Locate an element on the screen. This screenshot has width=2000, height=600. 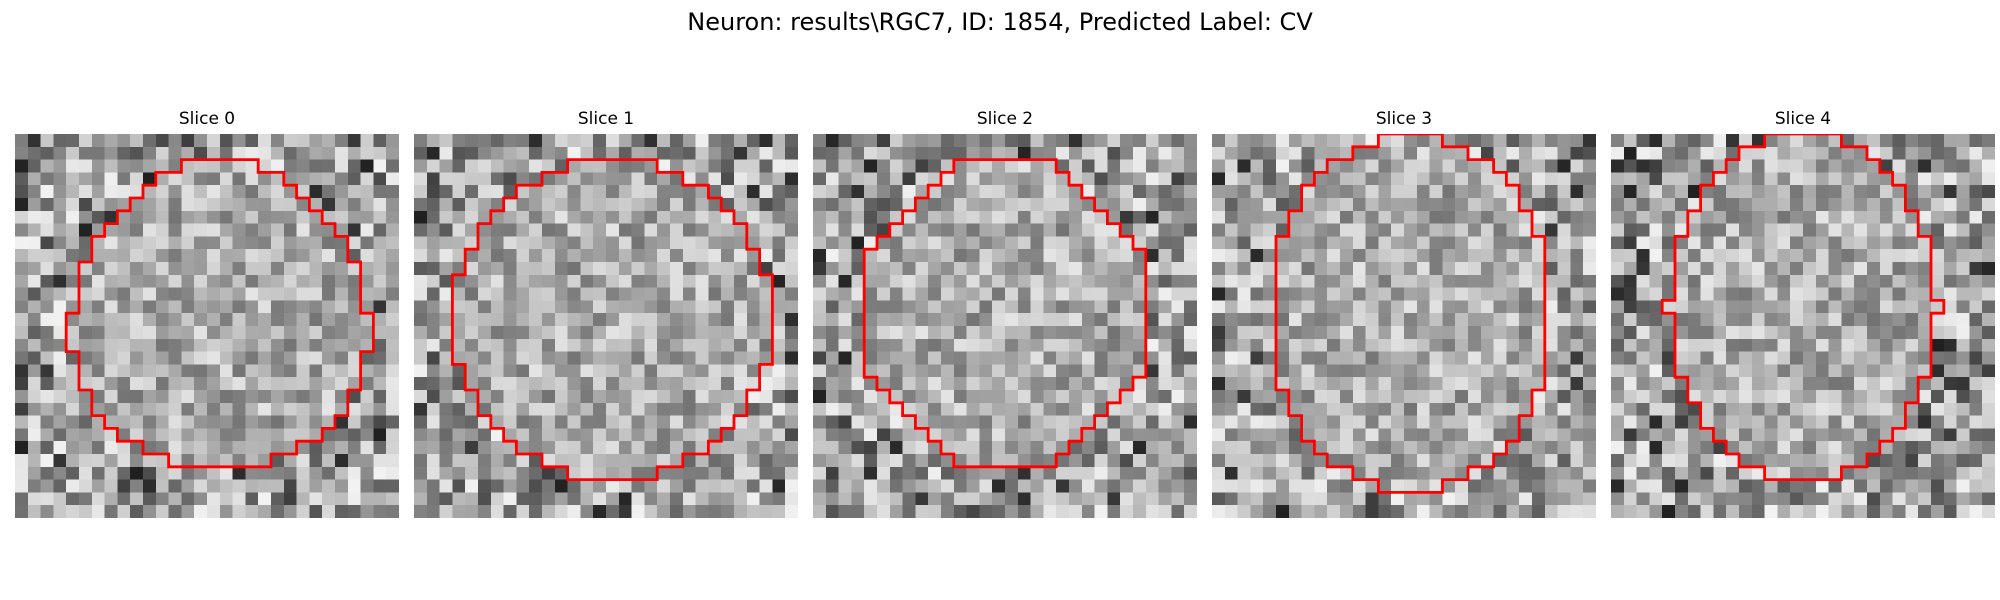
slice-title-0: Slice 0 is located at coordinates (207, 119).